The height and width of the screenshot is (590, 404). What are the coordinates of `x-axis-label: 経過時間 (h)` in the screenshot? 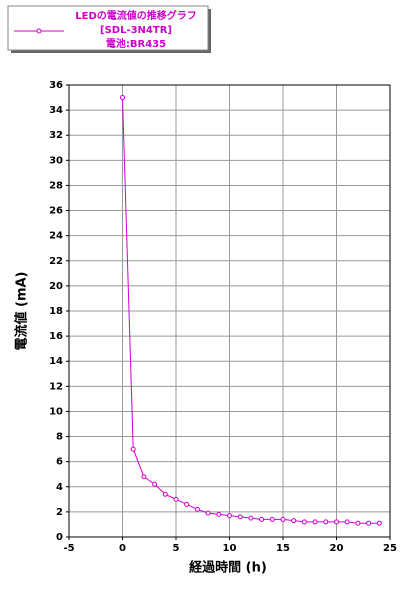 It's located at (228, 568).